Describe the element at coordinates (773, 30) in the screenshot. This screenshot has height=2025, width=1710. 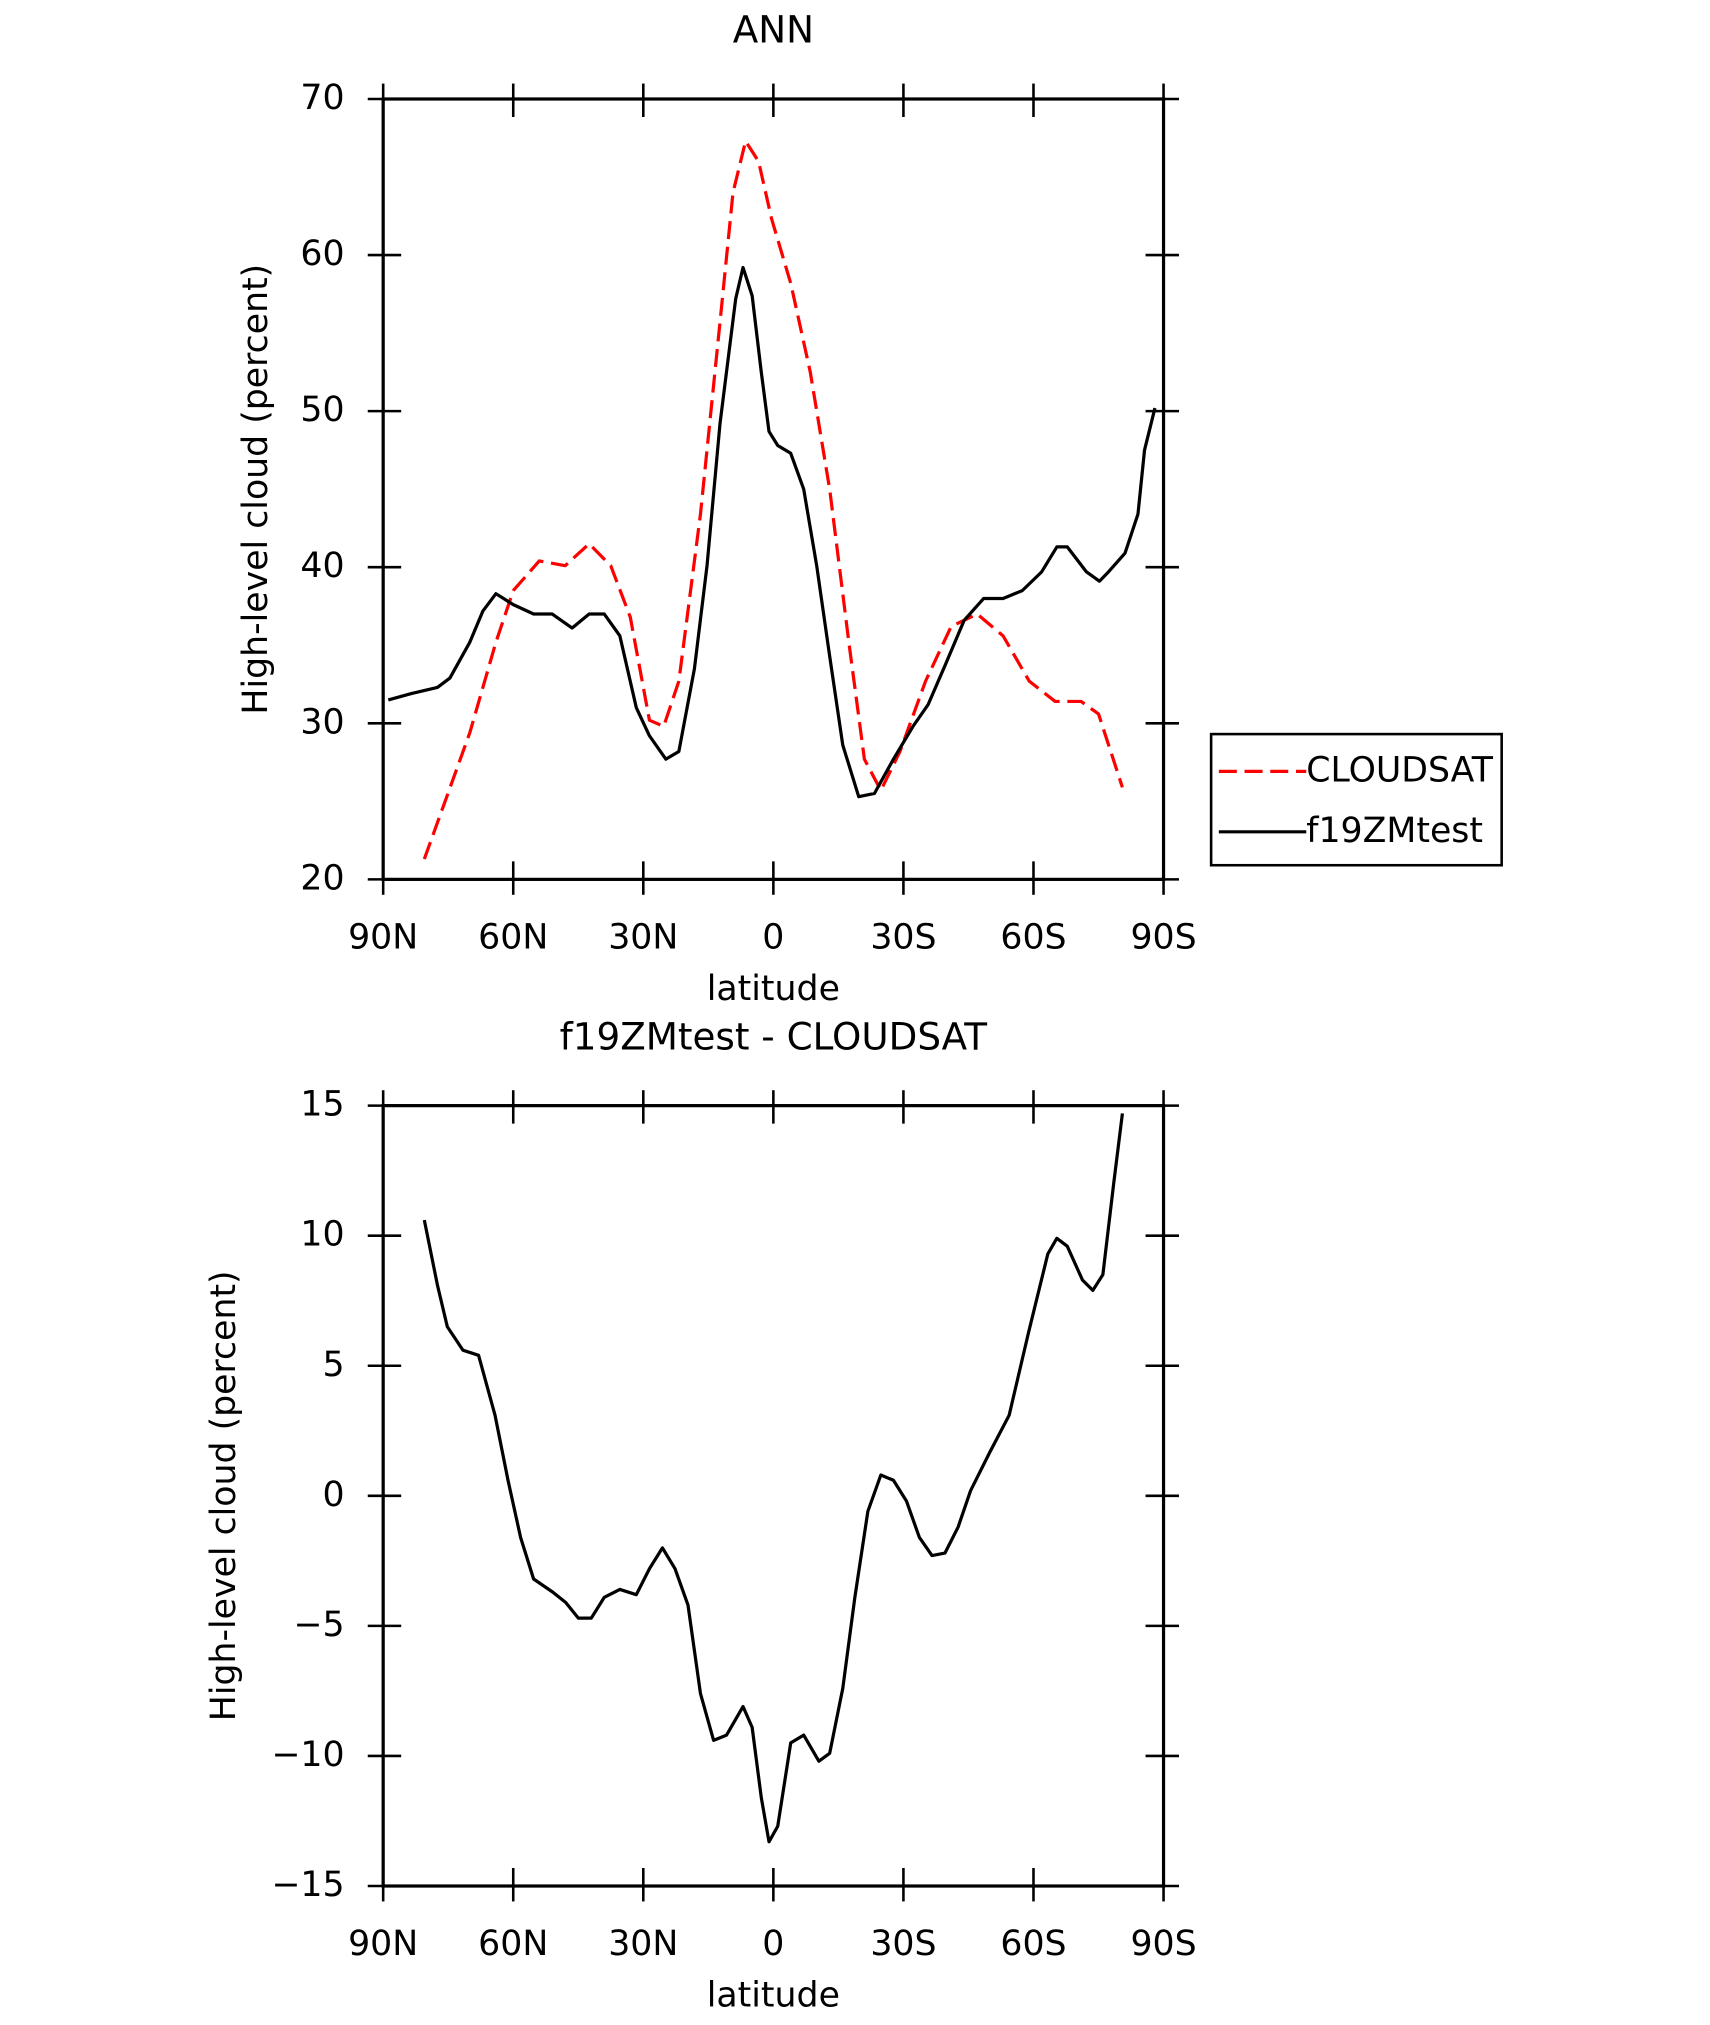
I see `chart-title: ANN` at that location.